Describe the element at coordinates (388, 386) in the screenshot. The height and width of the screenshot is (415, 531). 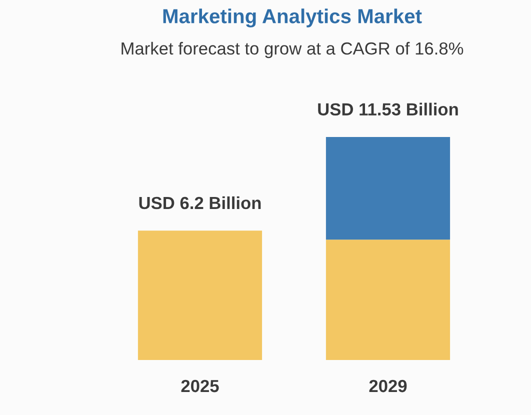
I see `x-tick-label: 2029` at that location.